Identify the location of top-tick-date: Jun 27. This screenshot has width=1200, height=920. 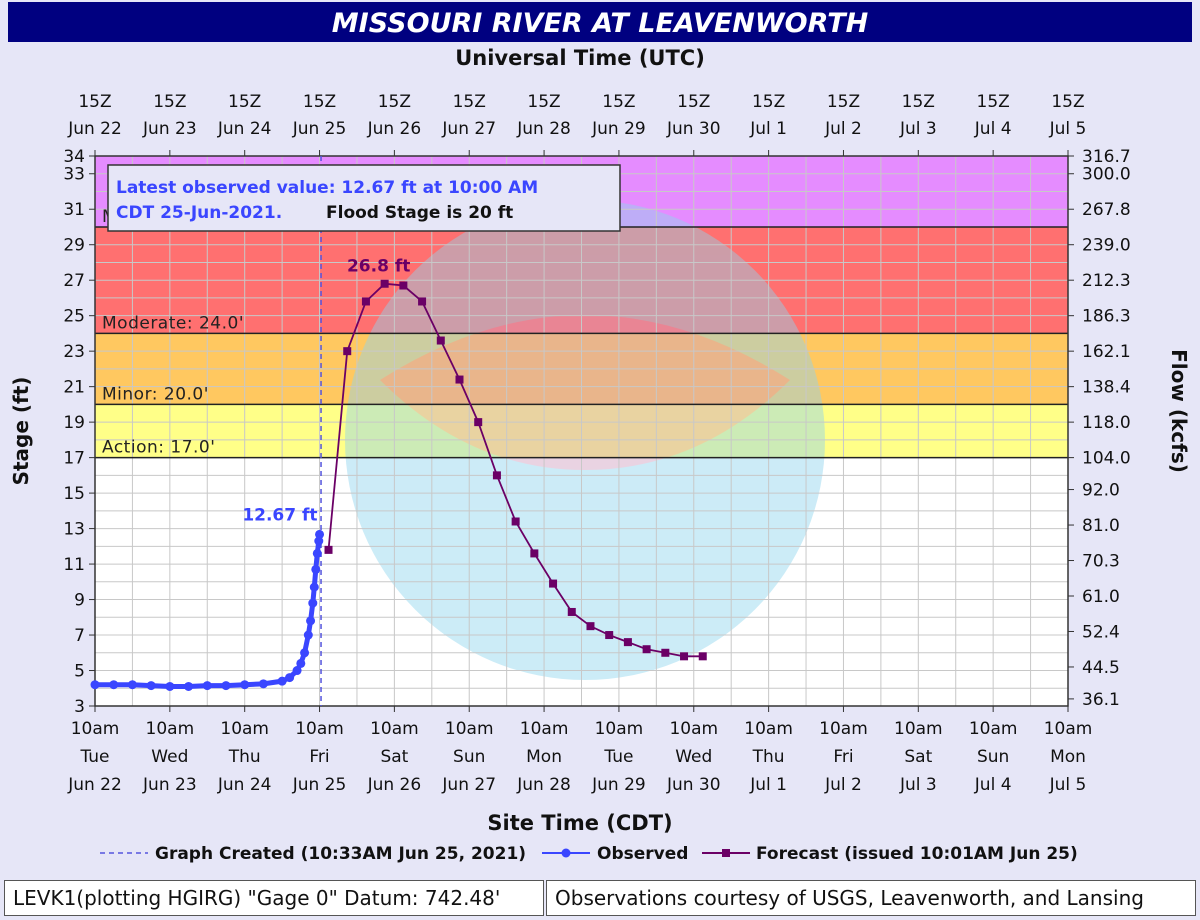
(468, 129).